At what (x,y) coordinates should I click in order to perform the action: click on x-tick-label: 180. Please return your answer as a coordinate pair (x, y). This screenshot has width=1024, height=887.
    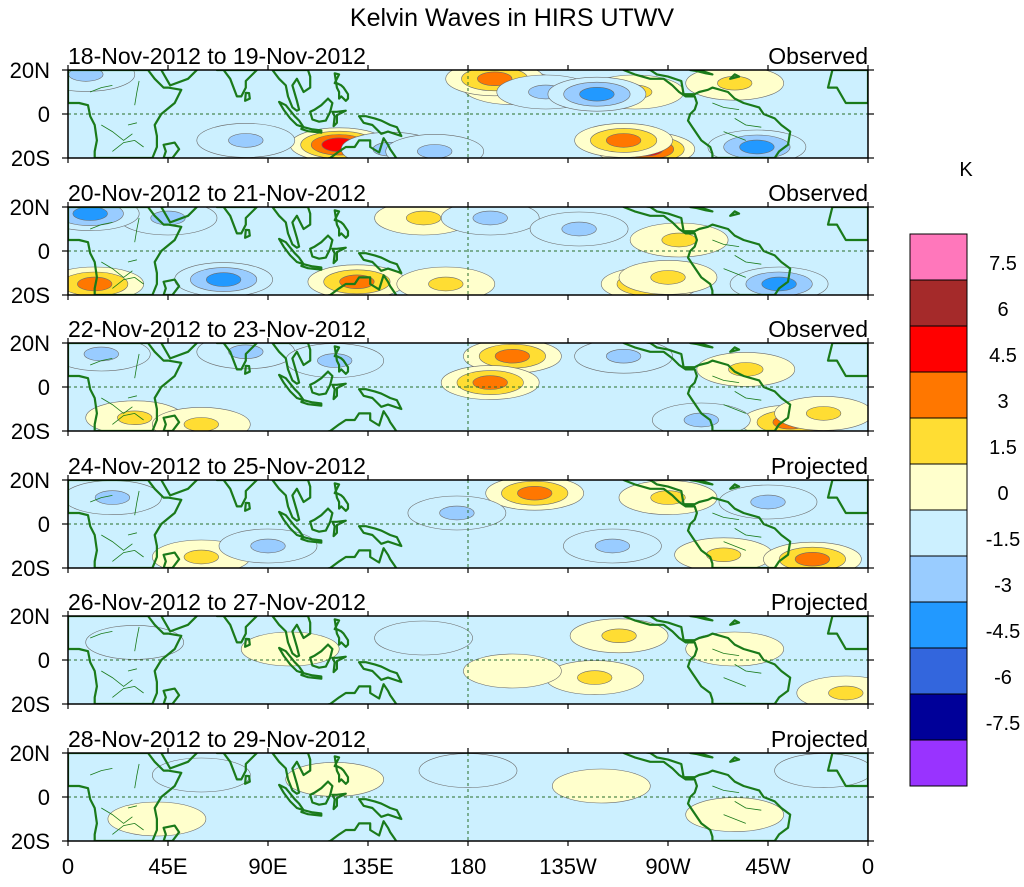
    Looking at the image, I should click on (468, 866).